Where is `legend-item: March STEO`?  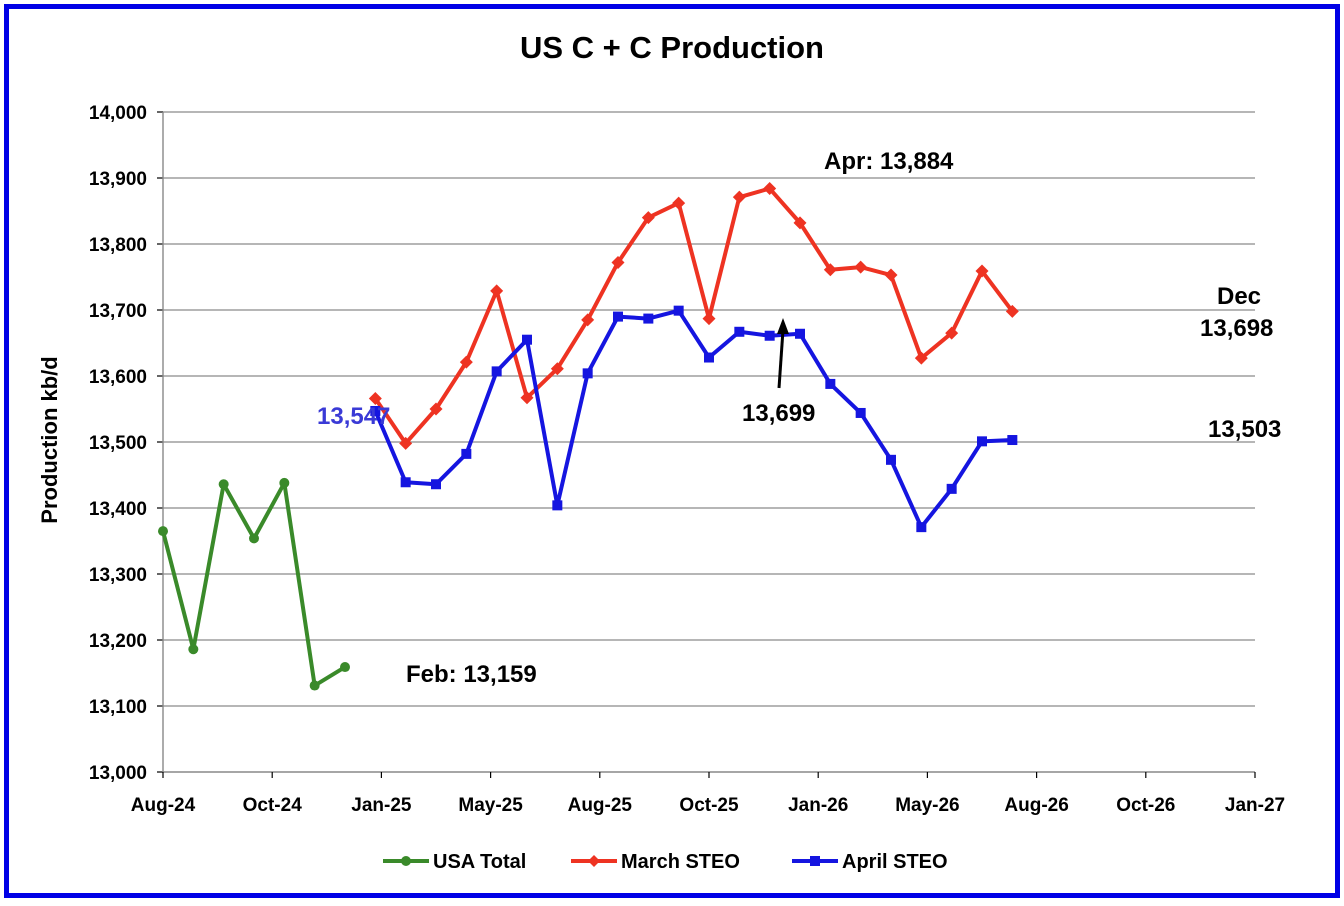 legend-item: March STEO is located at coordinates (655, 862).